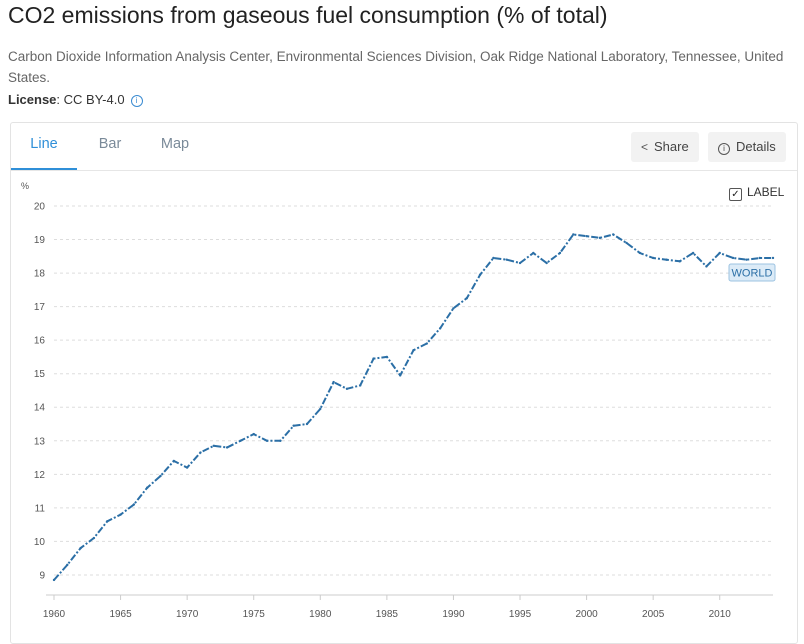 The width and height of the screenshot is (804, 644). I want to click on label-checkbox: ✓, so click(735, 194).